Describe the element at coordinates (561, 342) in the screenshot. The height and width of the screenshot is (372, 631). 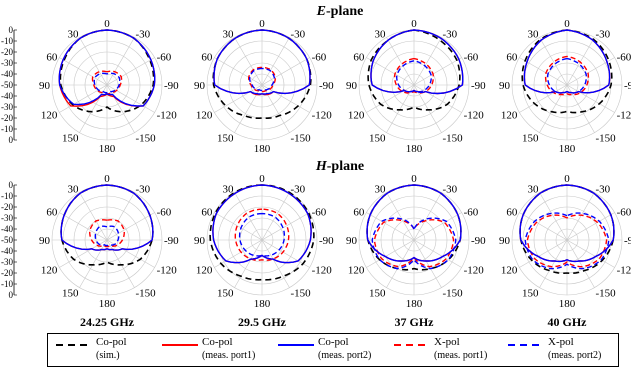
I see `legend-label: X-pol` at that location.